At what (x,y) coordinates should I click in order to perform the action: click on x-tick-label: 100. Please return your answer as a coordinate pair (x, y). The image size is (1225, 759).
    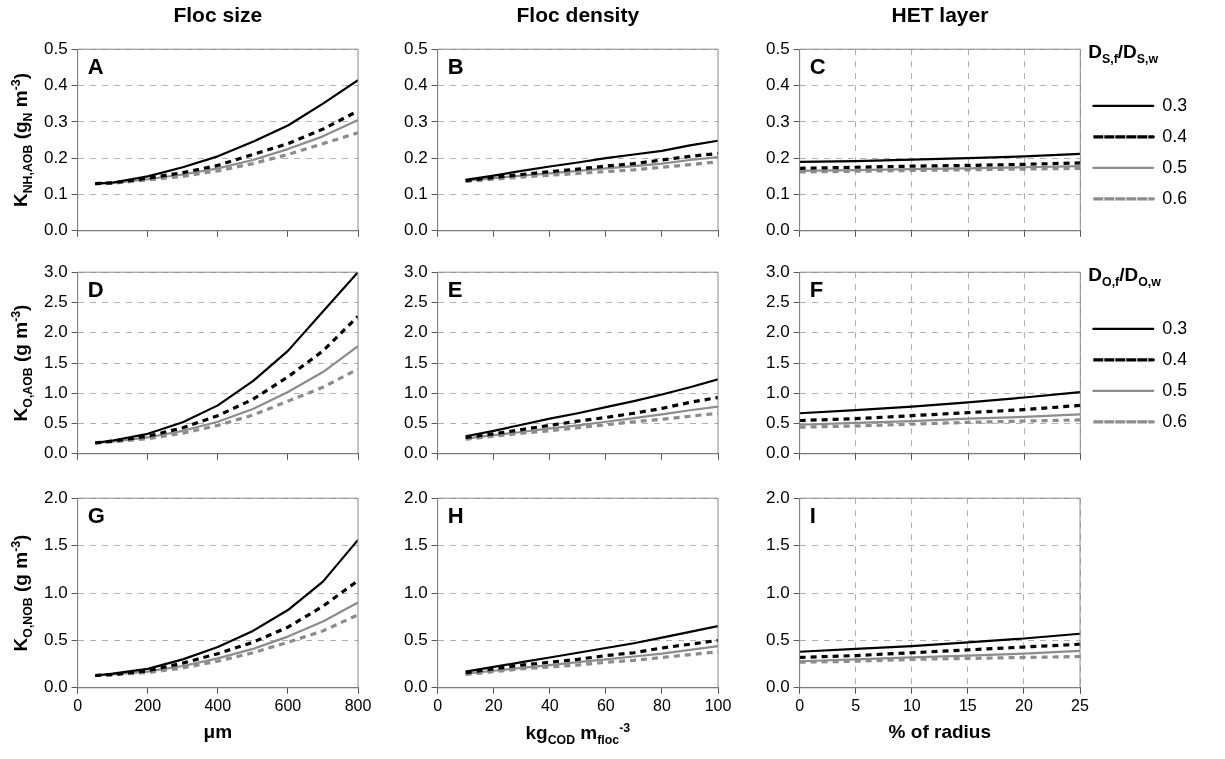
    Looking at the image, I should click on (718, 705).